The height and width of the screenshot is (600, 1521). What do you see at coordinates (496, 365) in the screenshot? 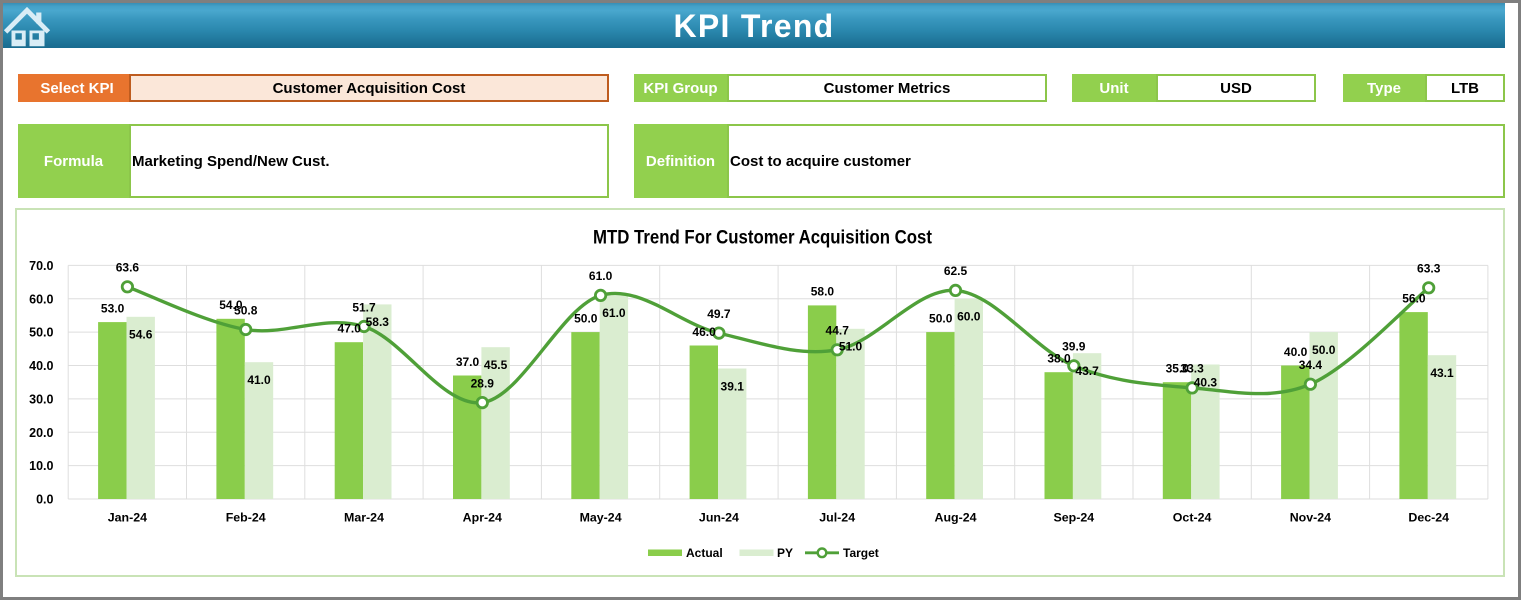
I see `svg-text: 45.5` at bounding box center [496, 365].